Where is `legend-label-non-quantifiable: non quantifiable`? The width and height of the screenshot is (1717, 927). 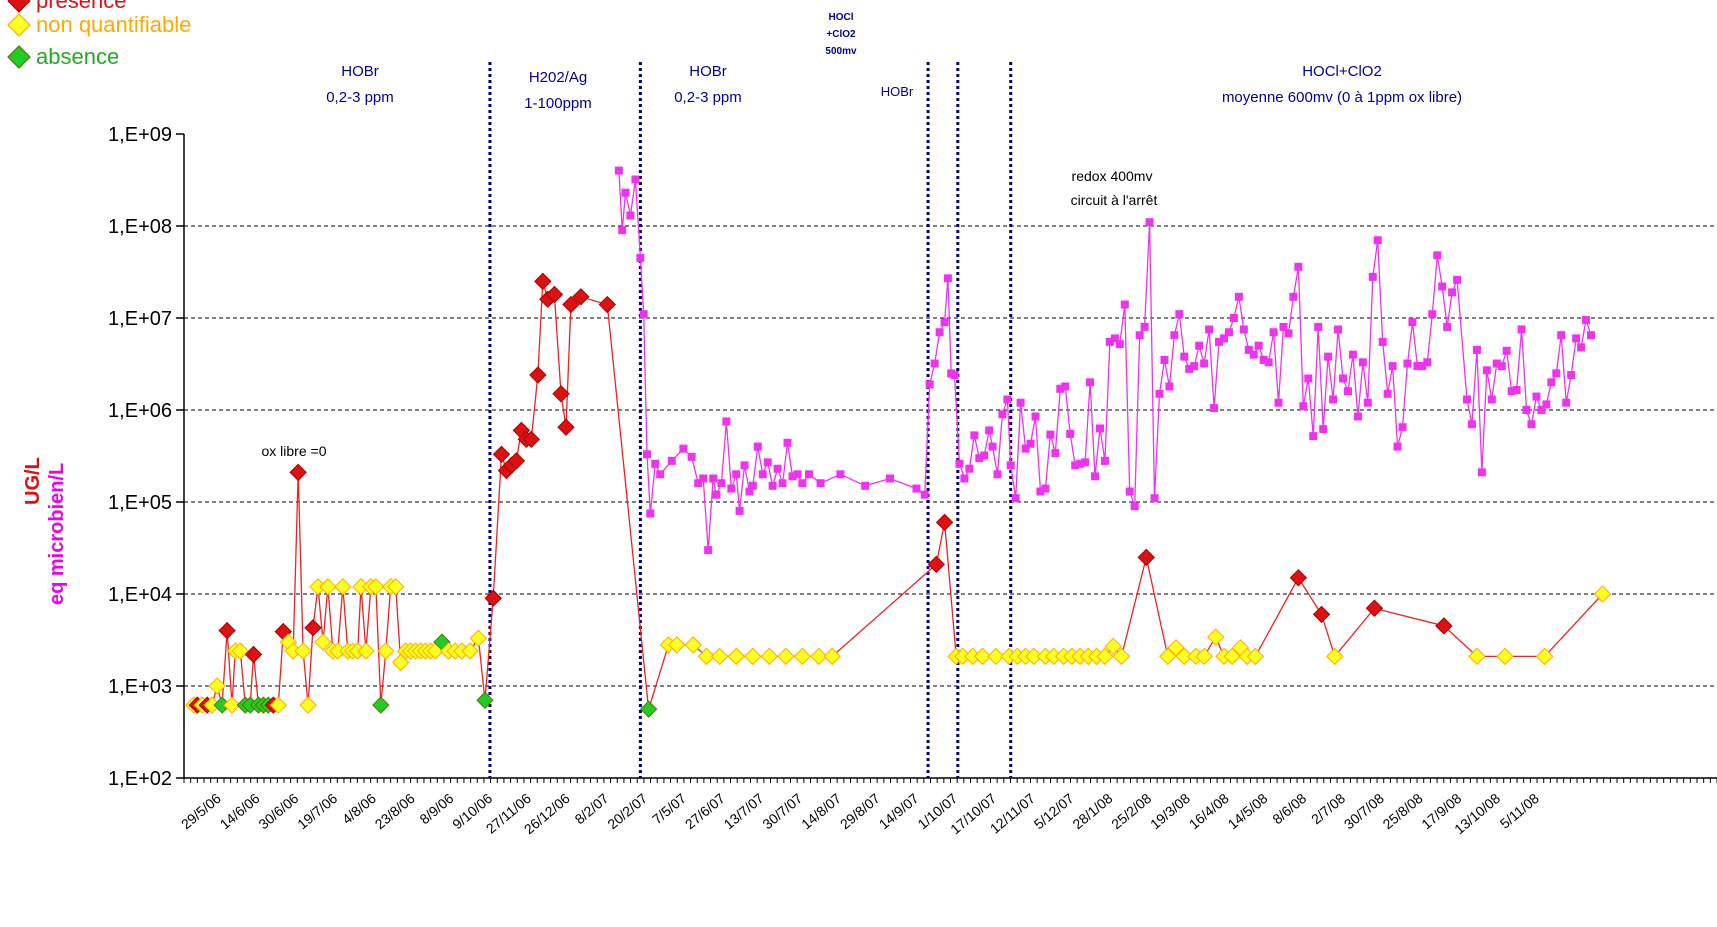 legend-label-non-quantifiable: non quantifiable is located at coordinates (114, 24).